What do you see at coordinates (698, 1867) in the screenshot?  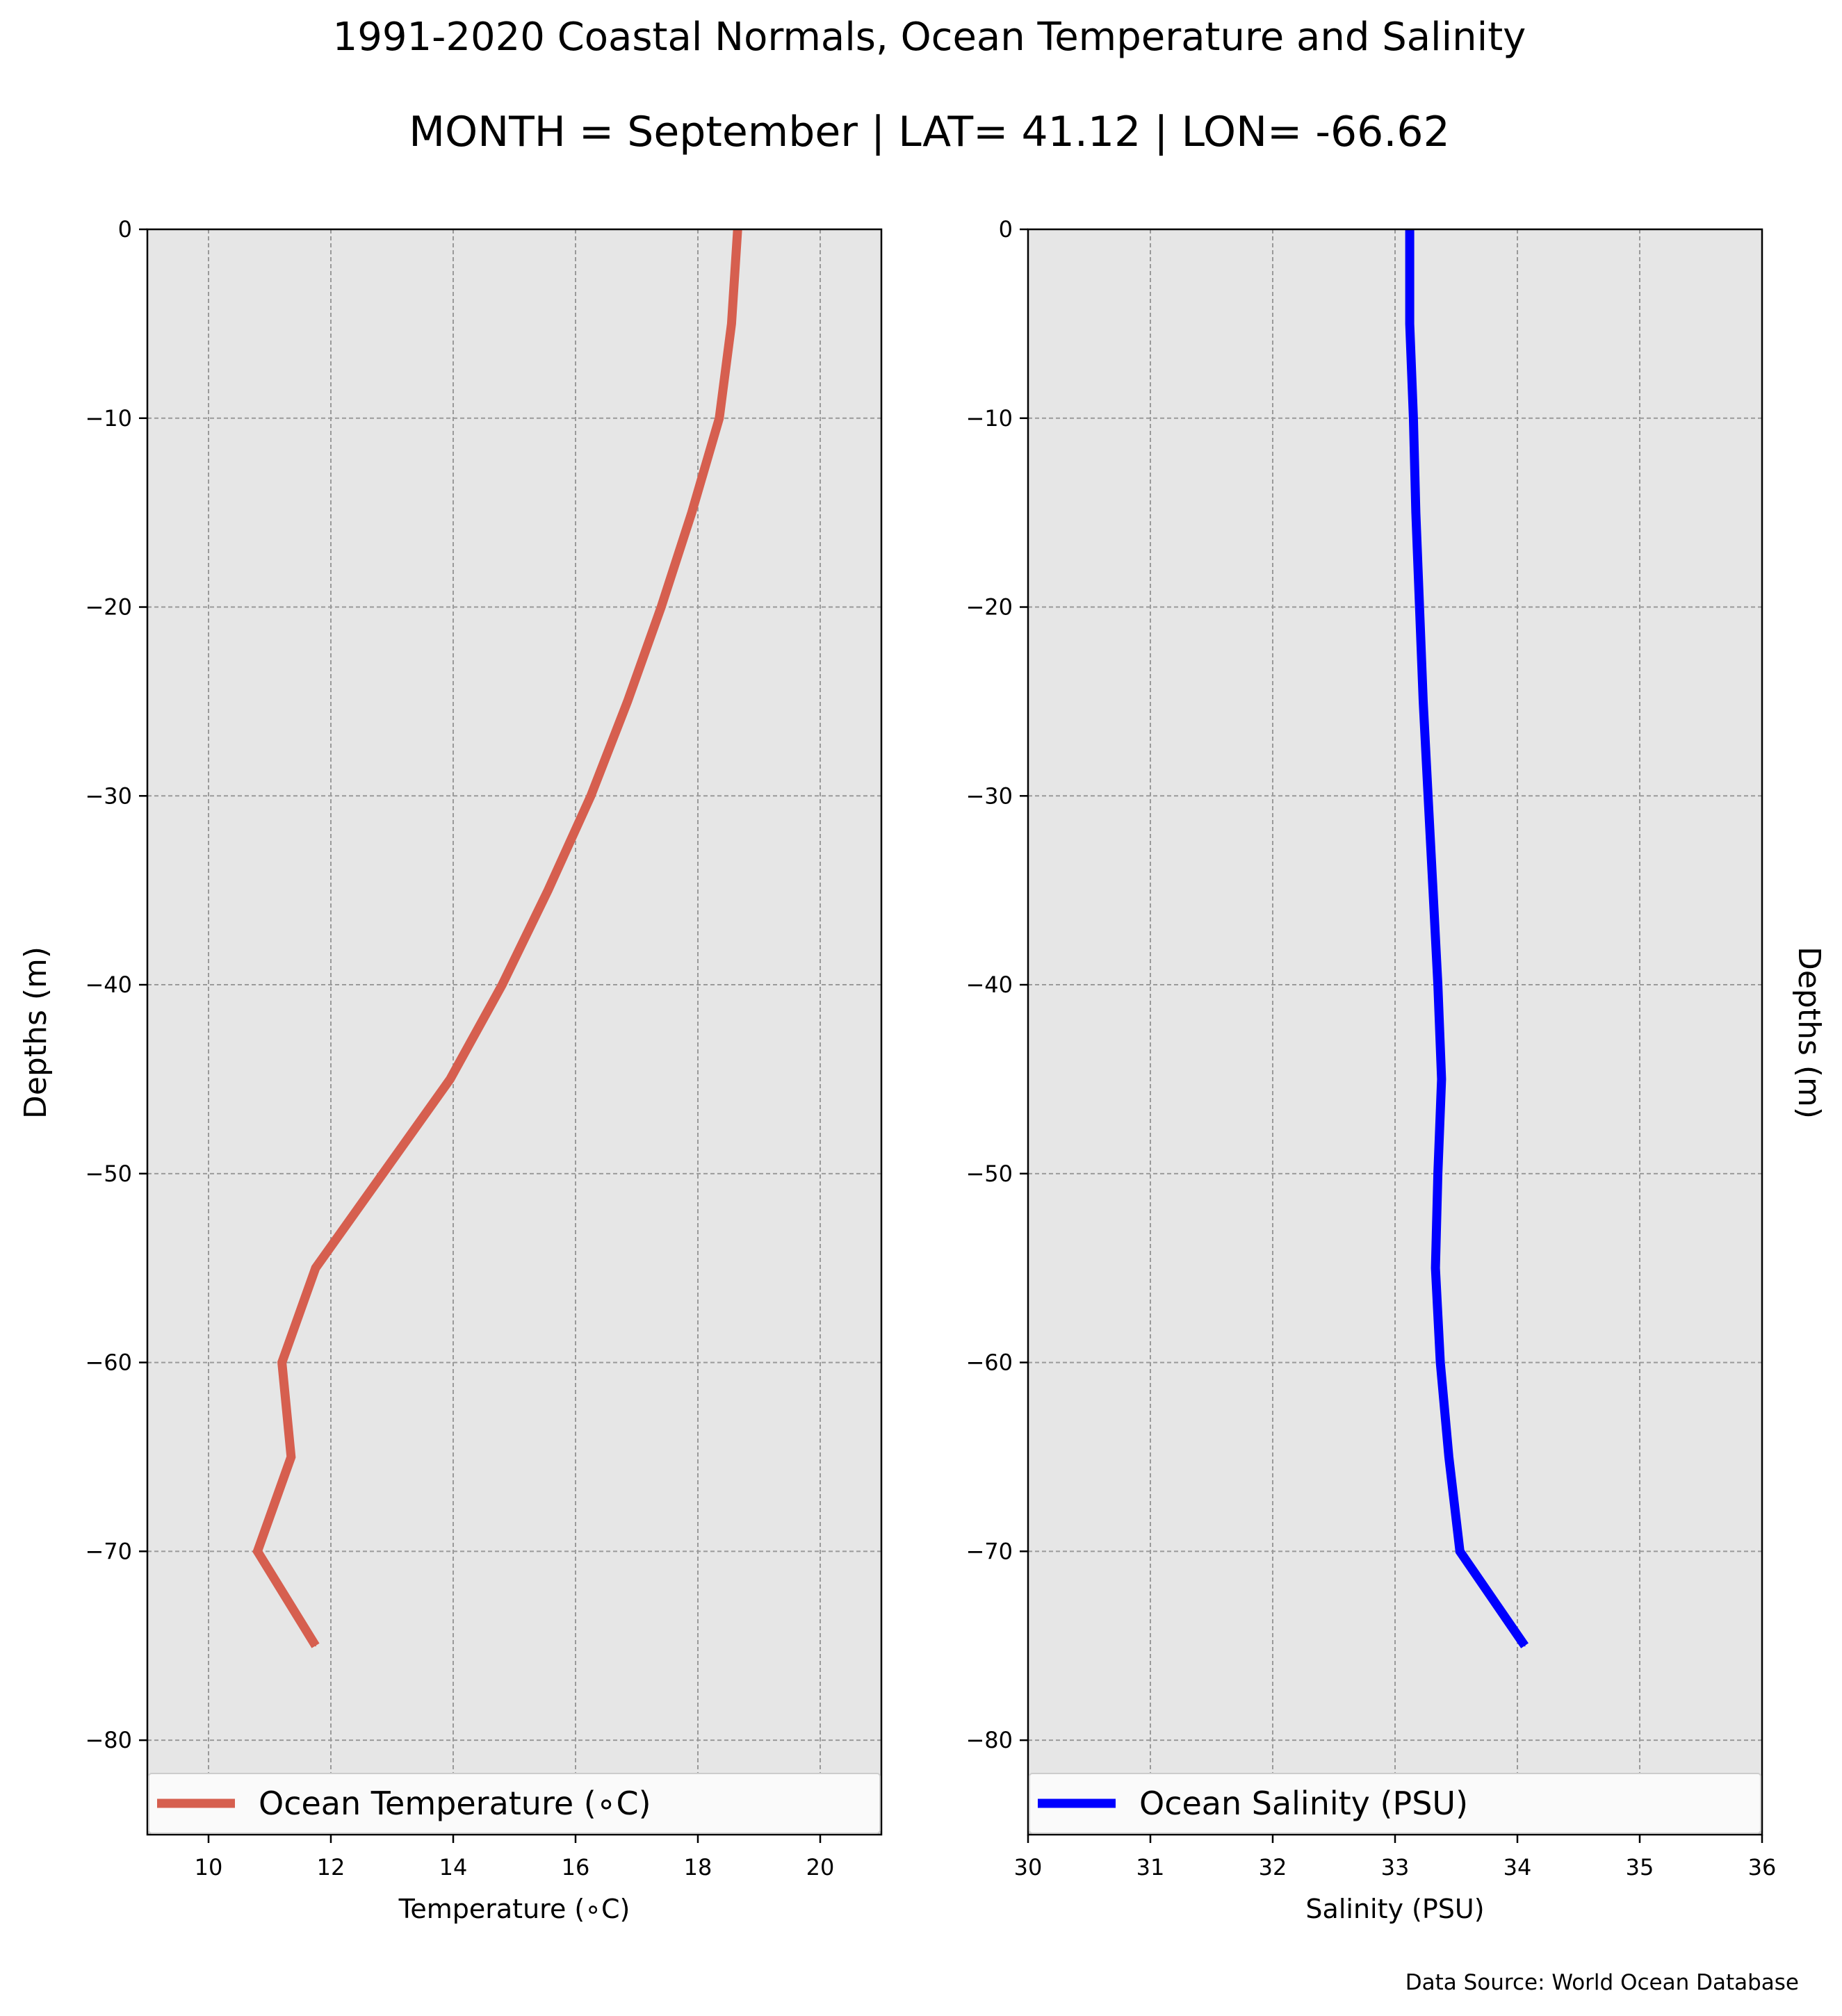 I see `temperature-x-tick-label: 18` at bounding box center [698, 1867].